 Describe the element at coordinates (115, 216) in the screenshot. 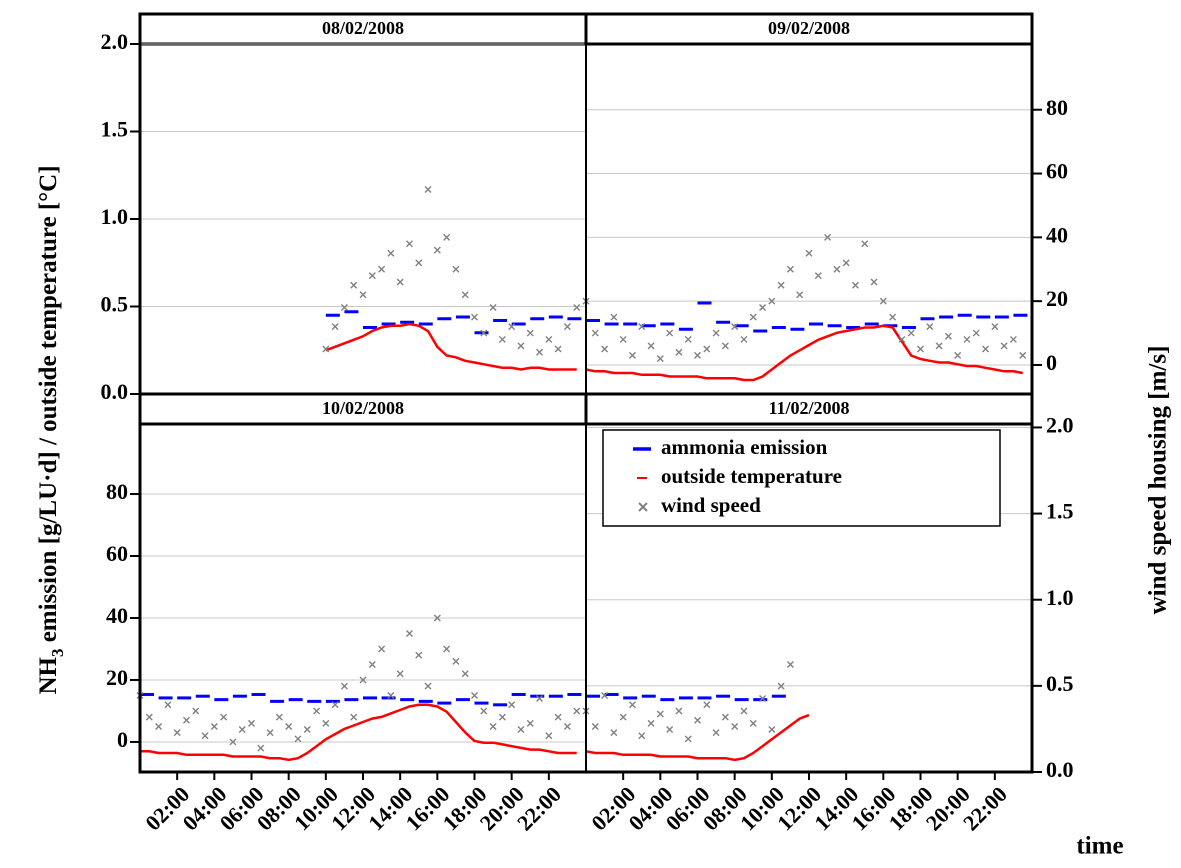

I see `y-tick-label: 1.0` at that location.